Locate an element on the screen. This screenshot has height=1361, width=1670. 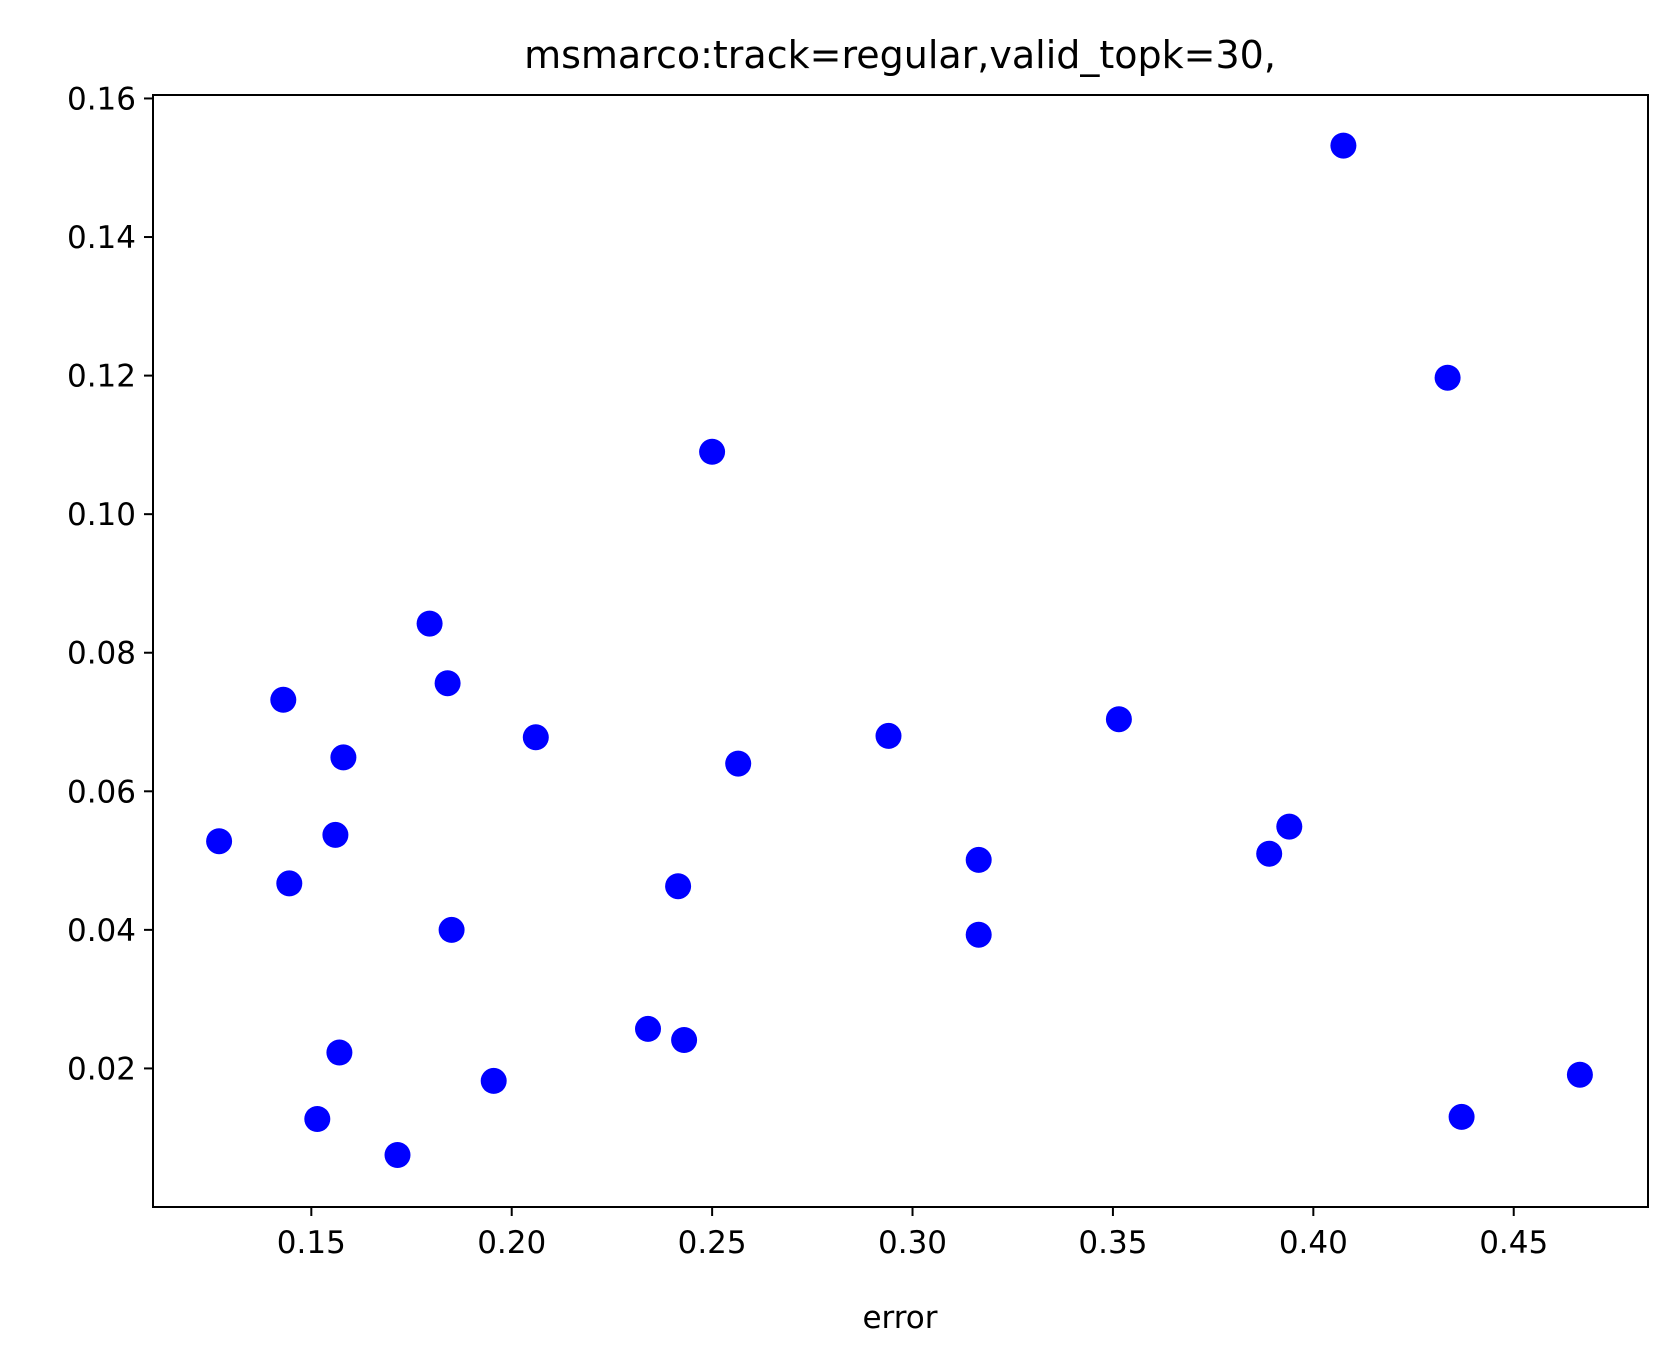
x-tick-label: 0.25 is located at coordinates (712, 1243).